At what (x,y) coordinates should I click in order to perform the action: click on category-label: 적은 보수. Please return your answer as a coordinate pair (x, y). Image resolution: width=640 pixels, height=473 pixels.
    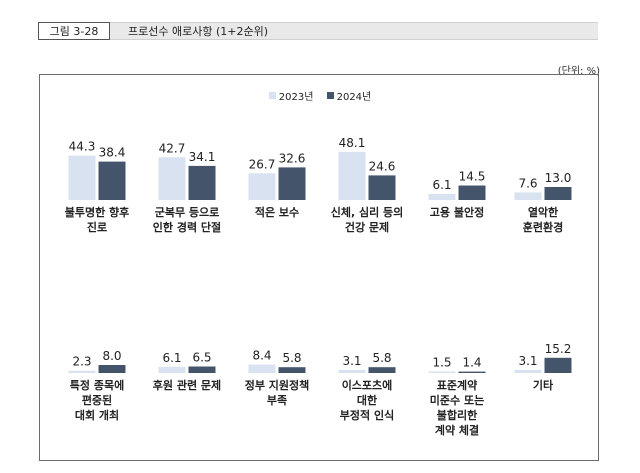
    Looking at the image, I should click on (277, 212).